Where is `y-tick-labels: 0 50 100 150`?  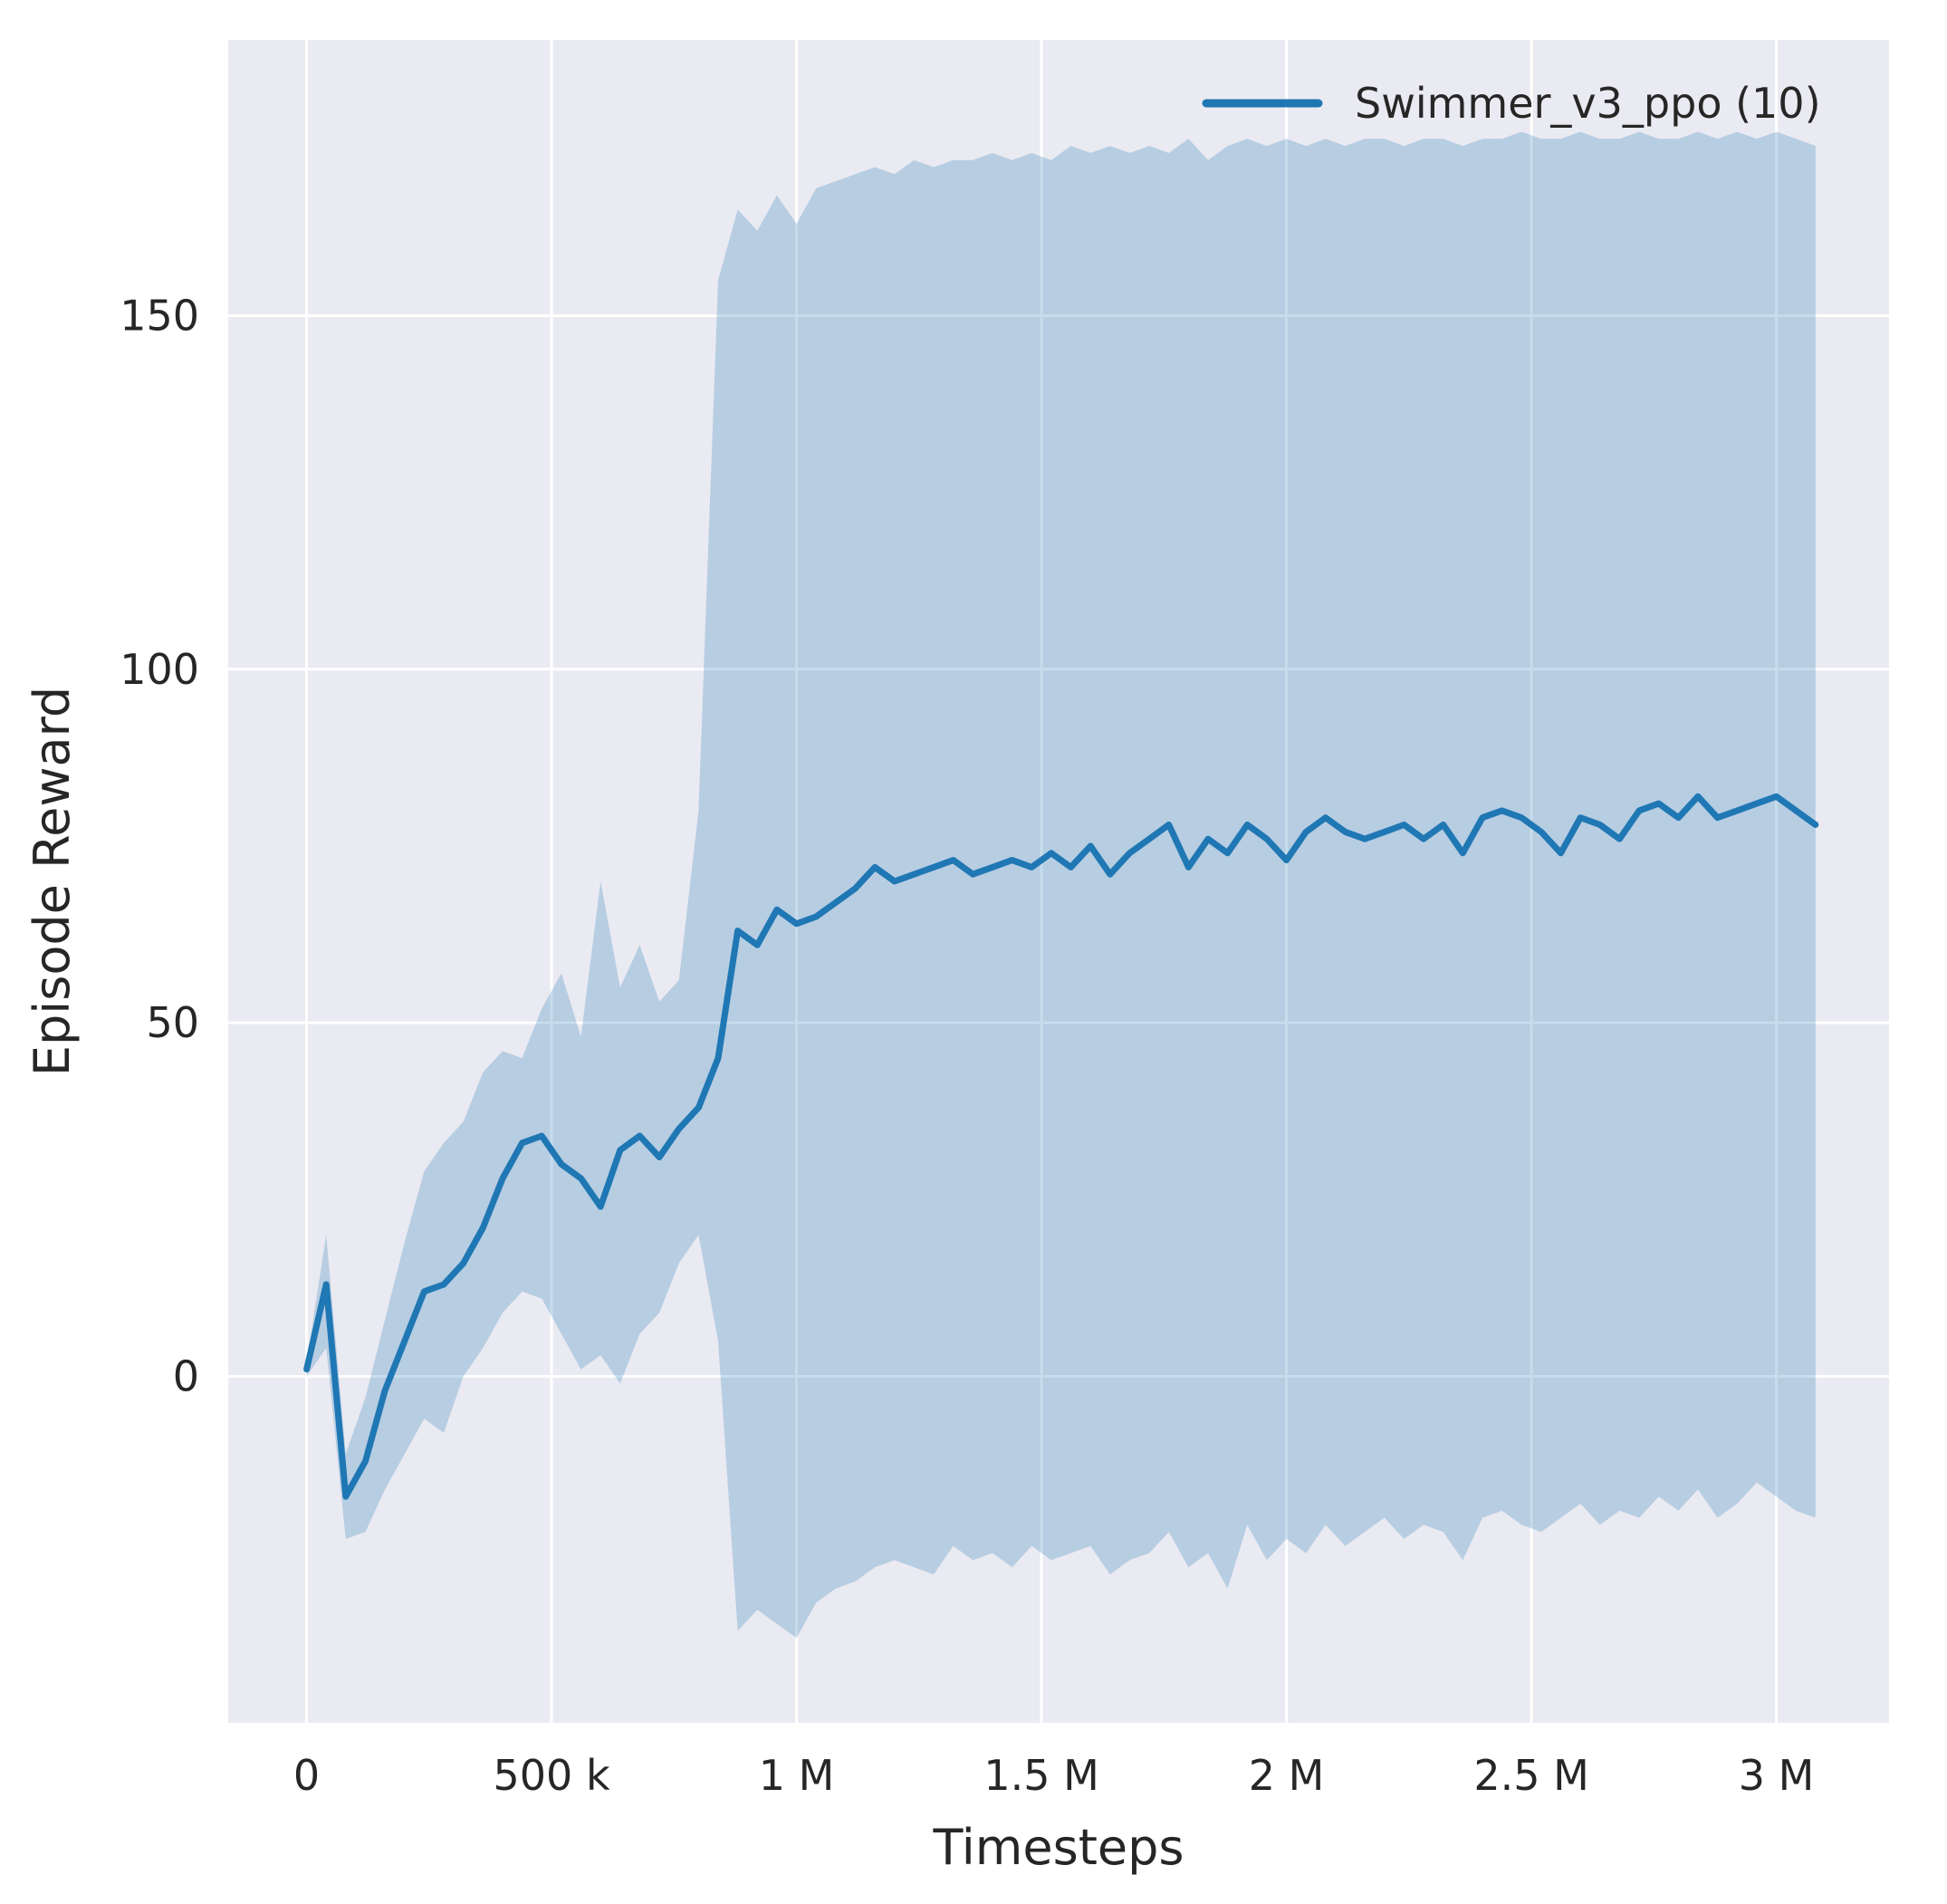 y-tick-labels: 0 50 100 150 is located at coordinates (159, 846).